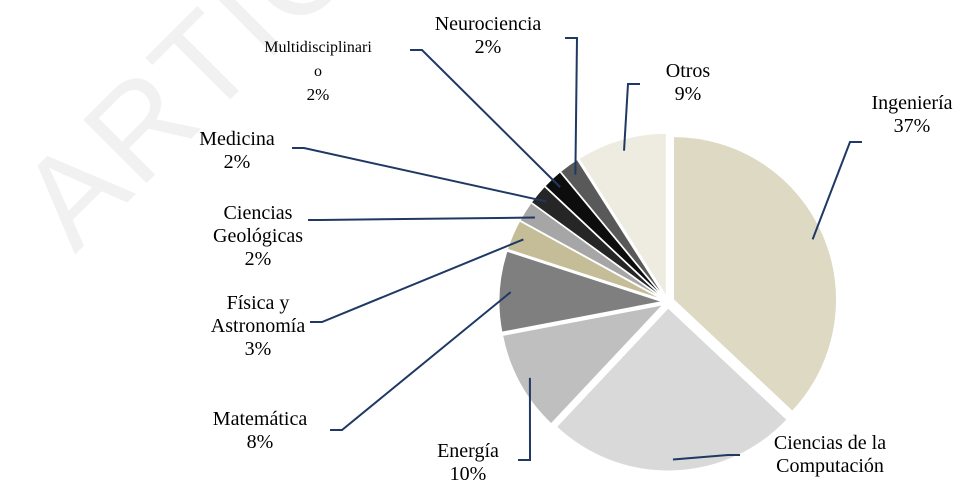  I want to click on category-name: Ingeniería, so click(912, 103).